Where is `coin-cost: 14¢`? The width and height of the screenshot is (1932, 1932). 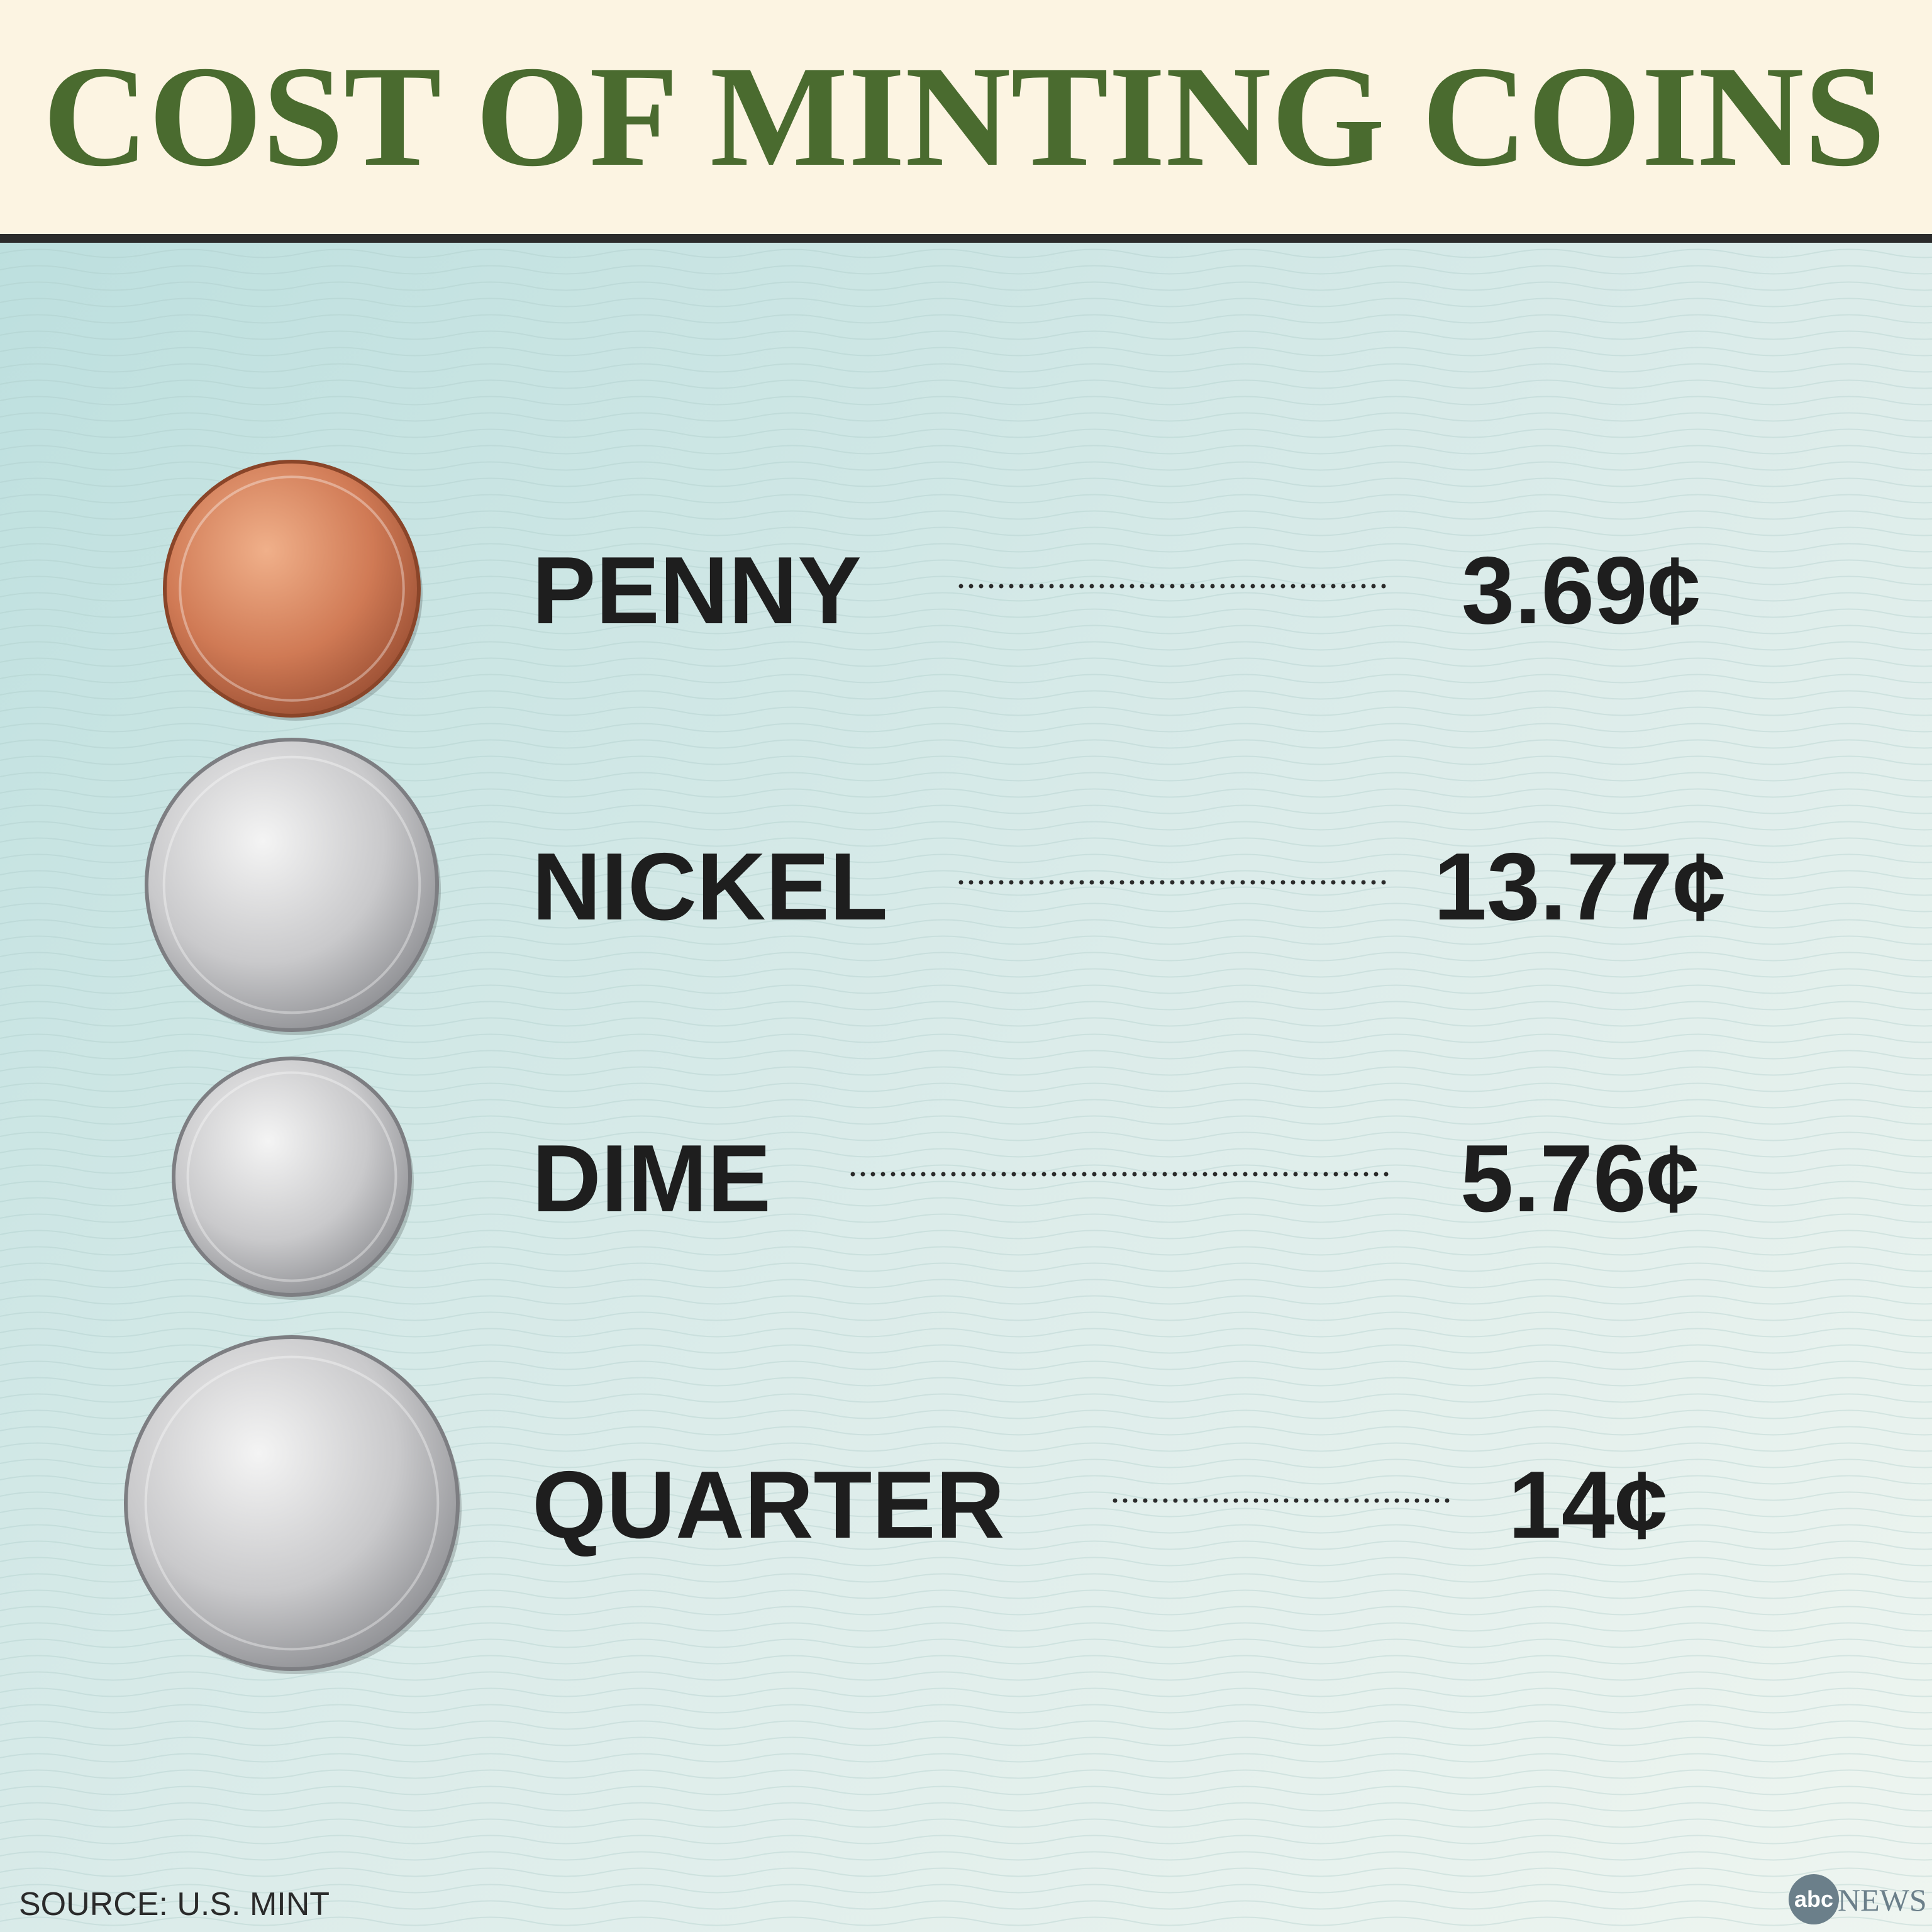
coin-cost: 14¢ is located at coordinates (1588, 1505).